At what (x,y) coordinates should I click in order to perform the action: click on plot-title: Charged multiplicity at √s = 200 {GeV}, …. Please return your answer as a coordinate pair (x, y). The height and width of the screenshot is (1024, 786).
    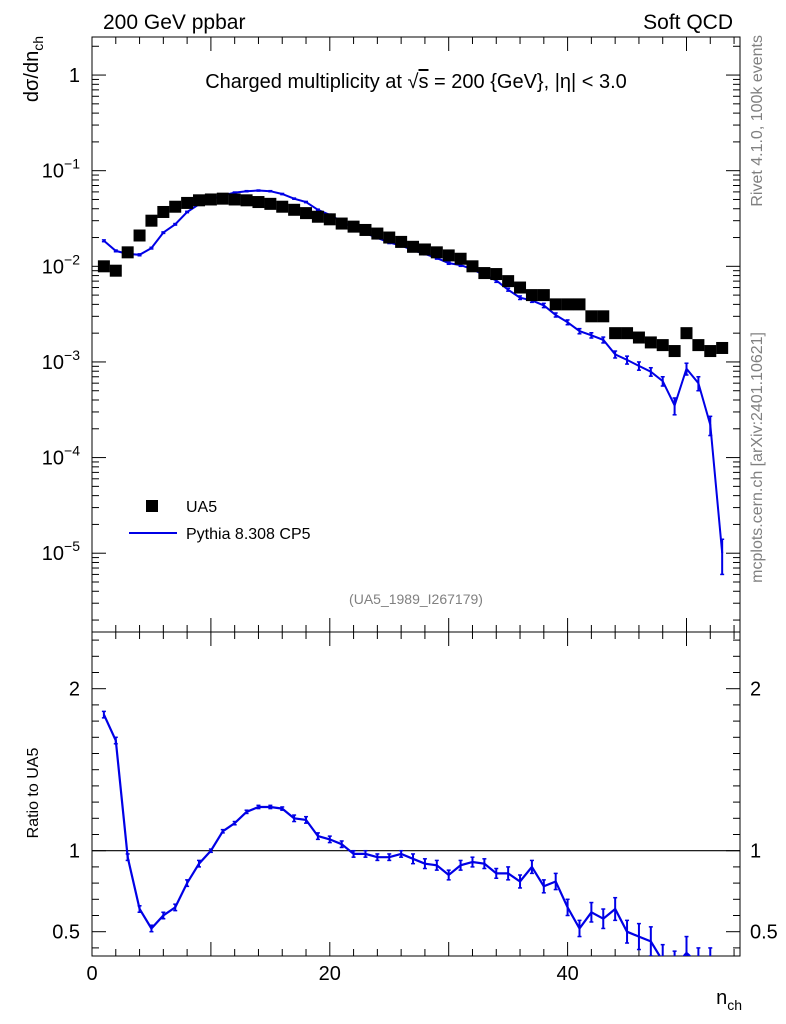
    Looking at the image, I should click on (416, 82).